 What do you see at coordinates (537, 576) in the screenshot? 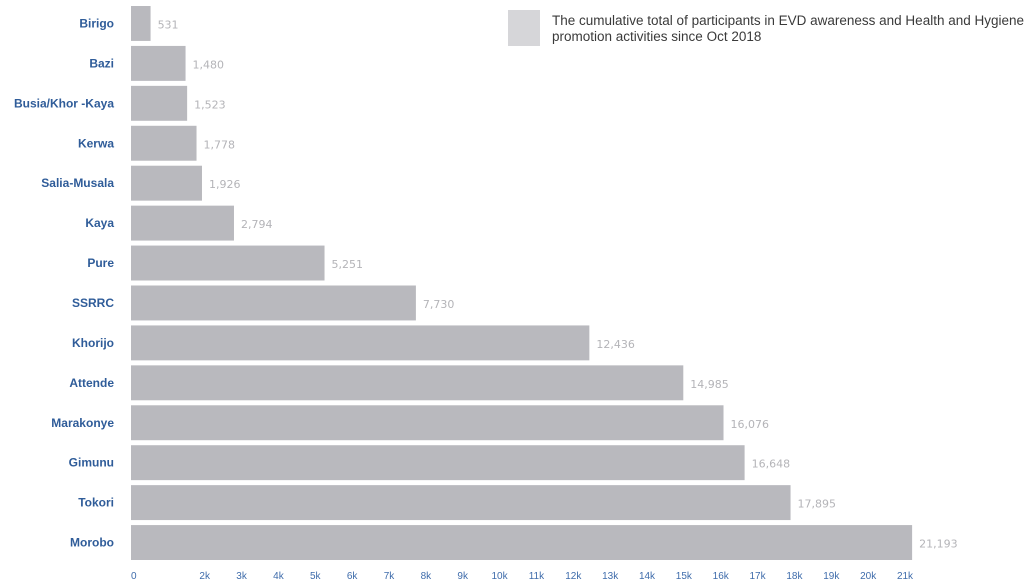
I see `x-tick-label: 11k` at bounding box center [537, 576].